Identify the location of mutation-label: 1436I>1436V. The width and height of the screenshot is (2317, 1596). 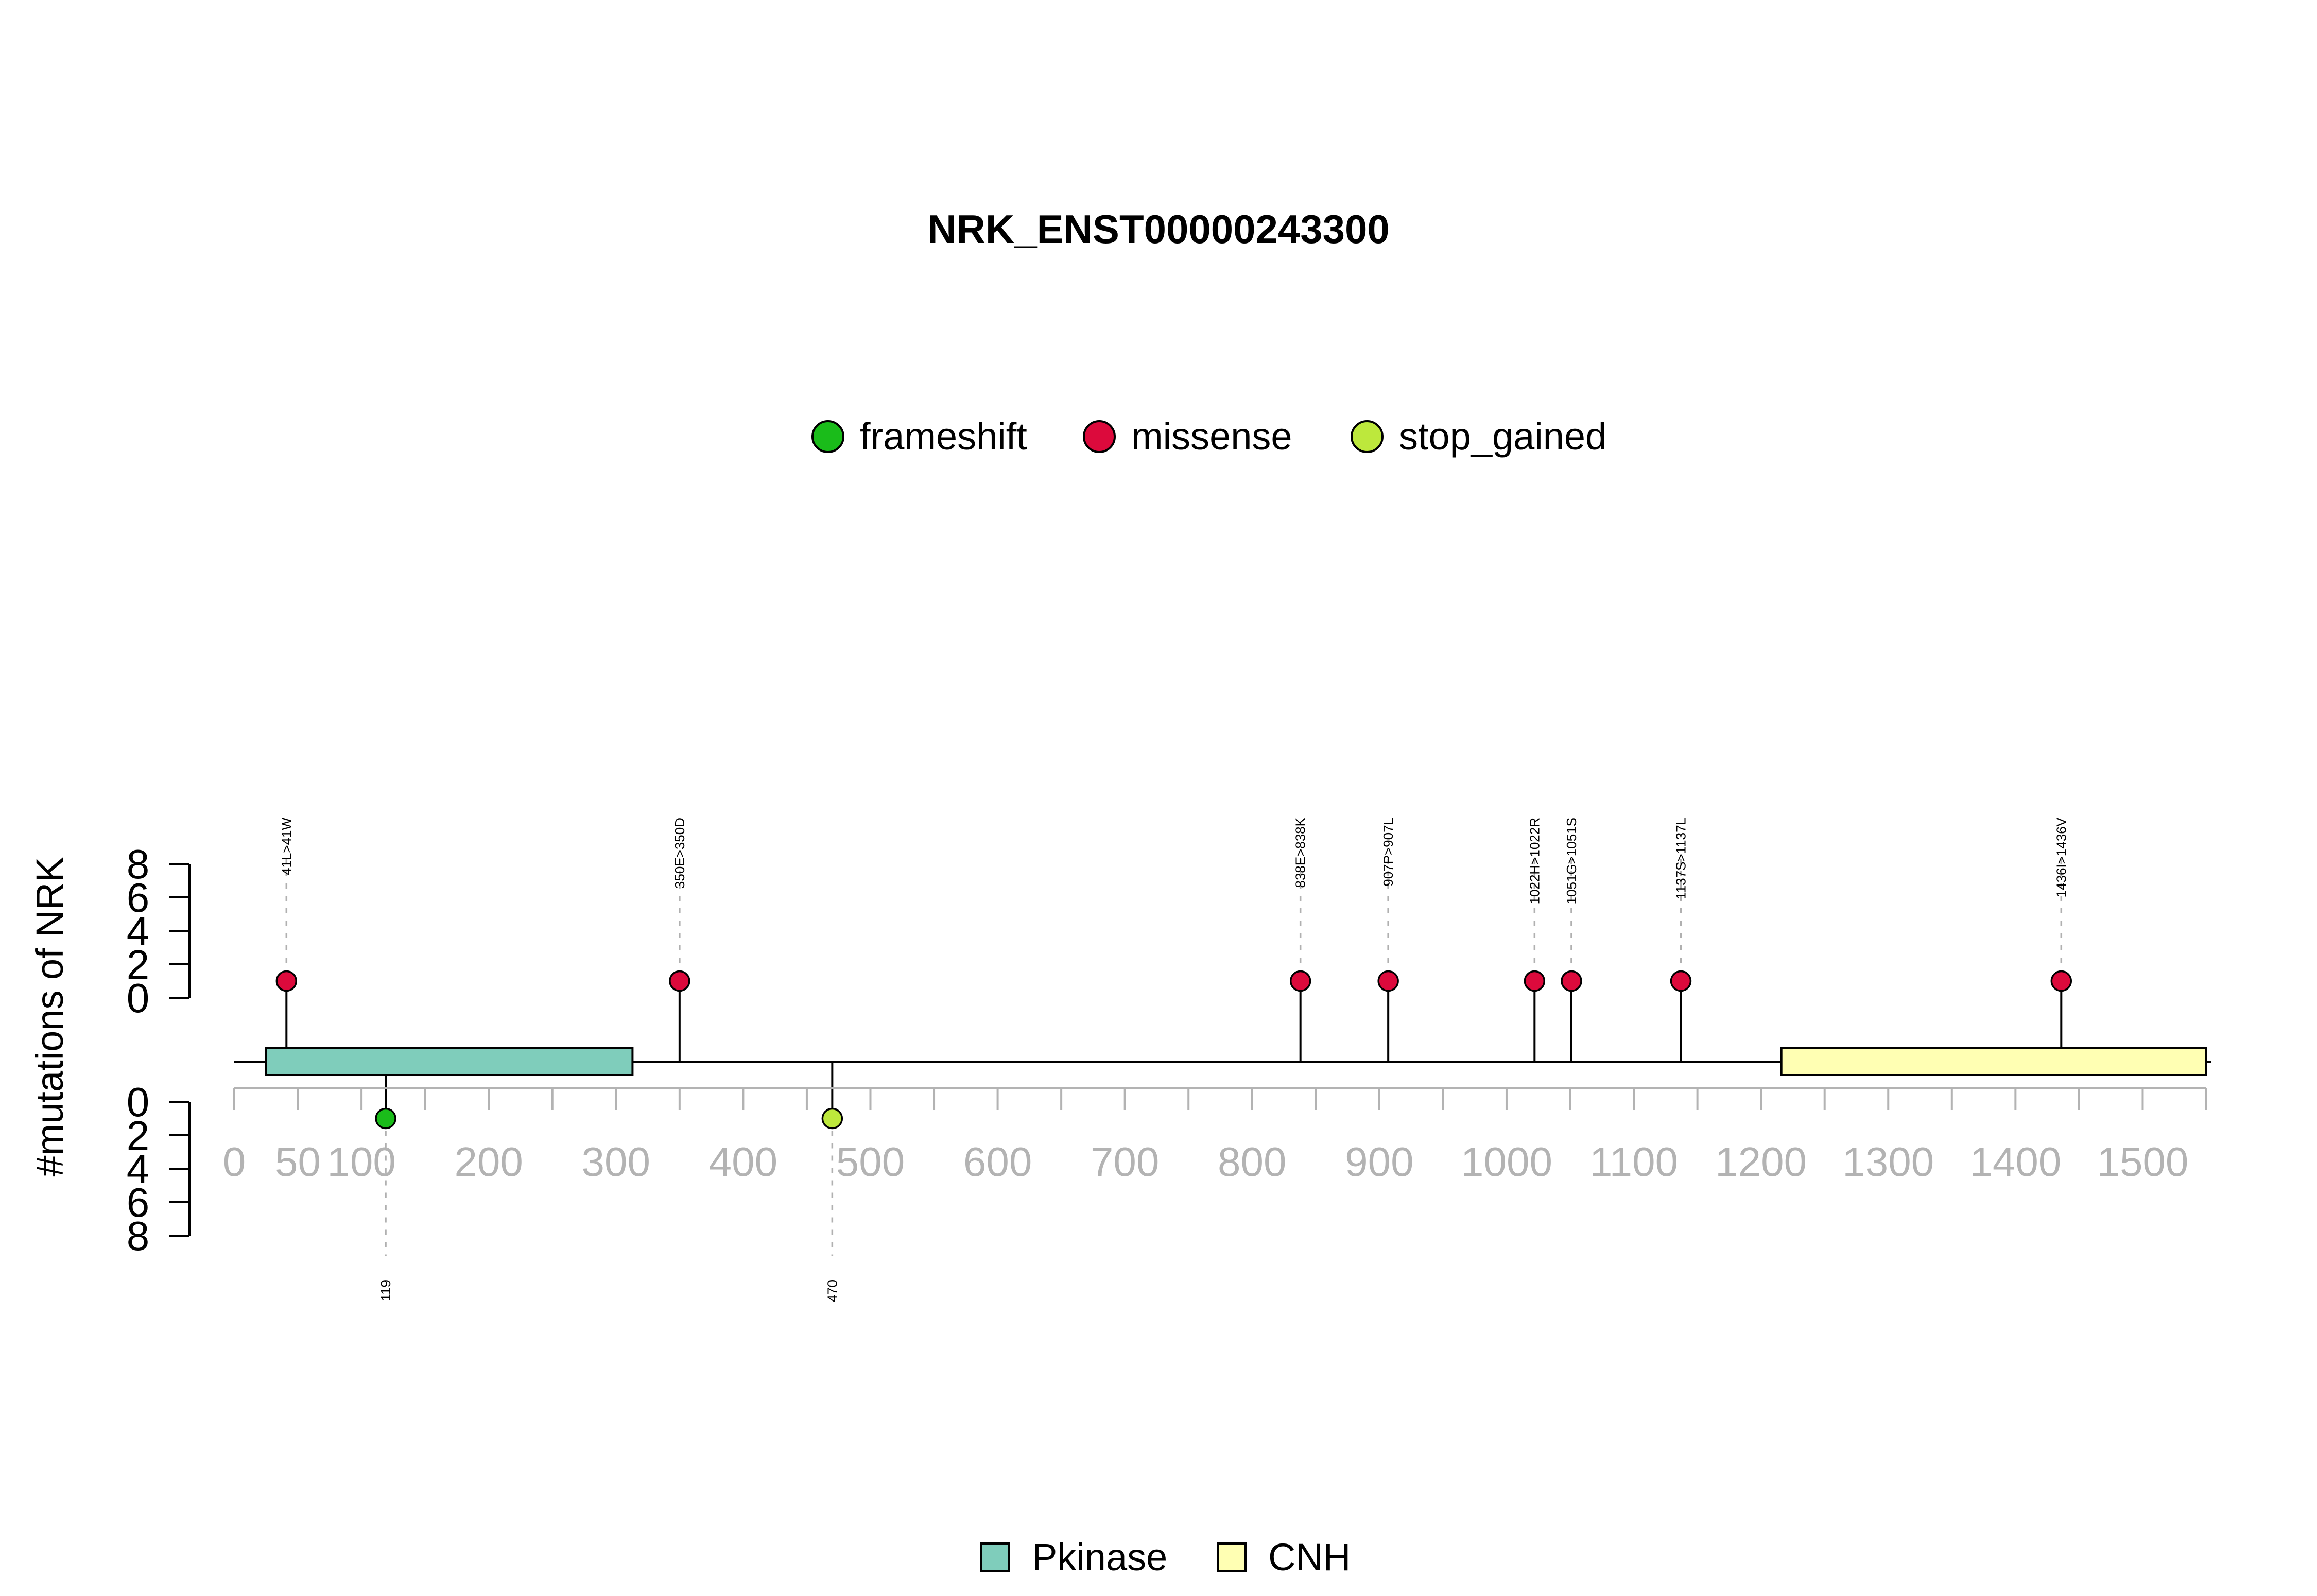
(2061, 857).